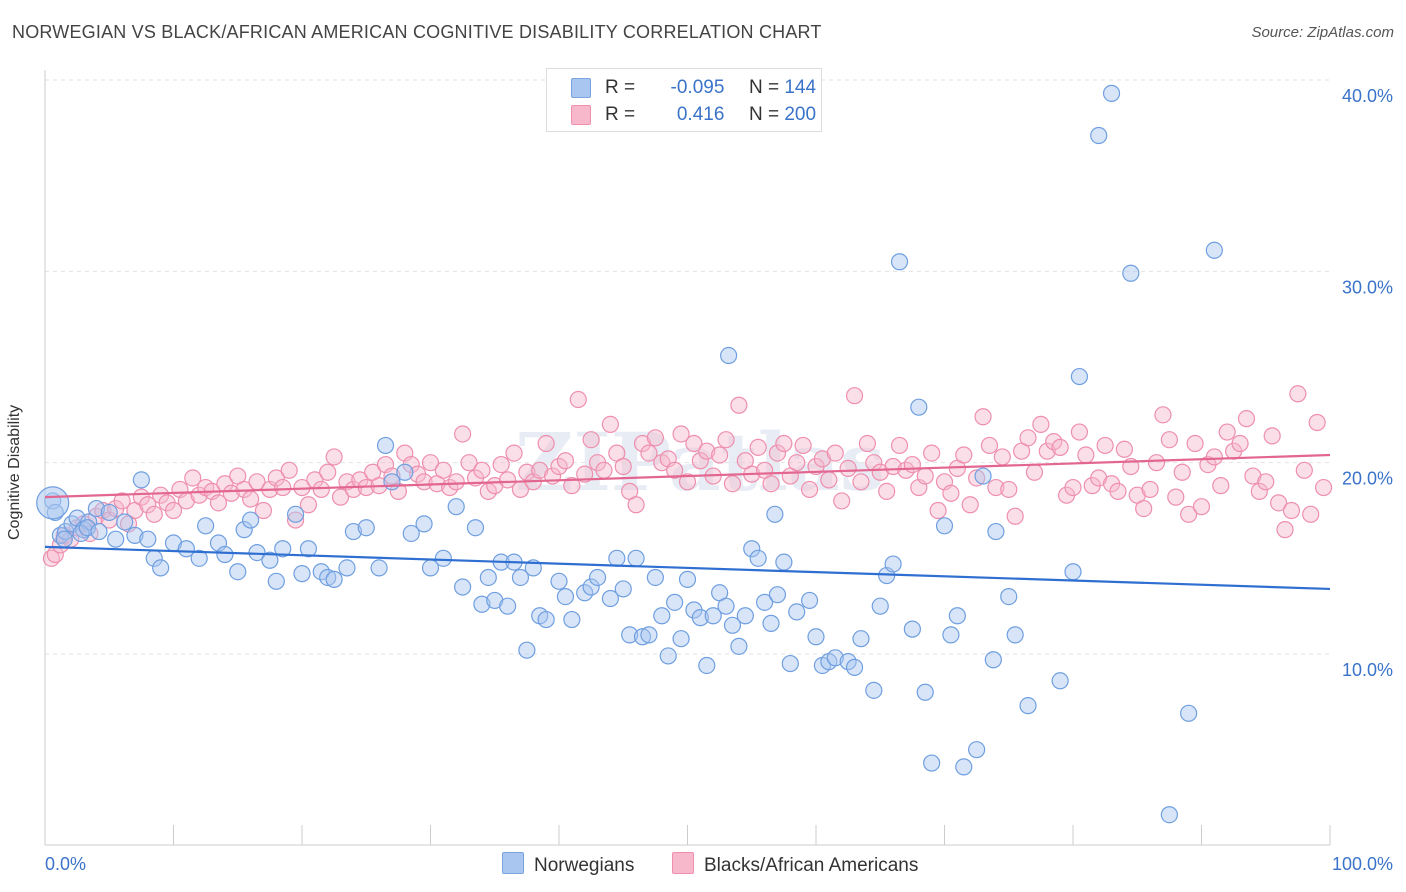 The height and width of the screenshot is (892, 1406). I want to click on y-tick-label: 20.0%, so click(1367, 479).